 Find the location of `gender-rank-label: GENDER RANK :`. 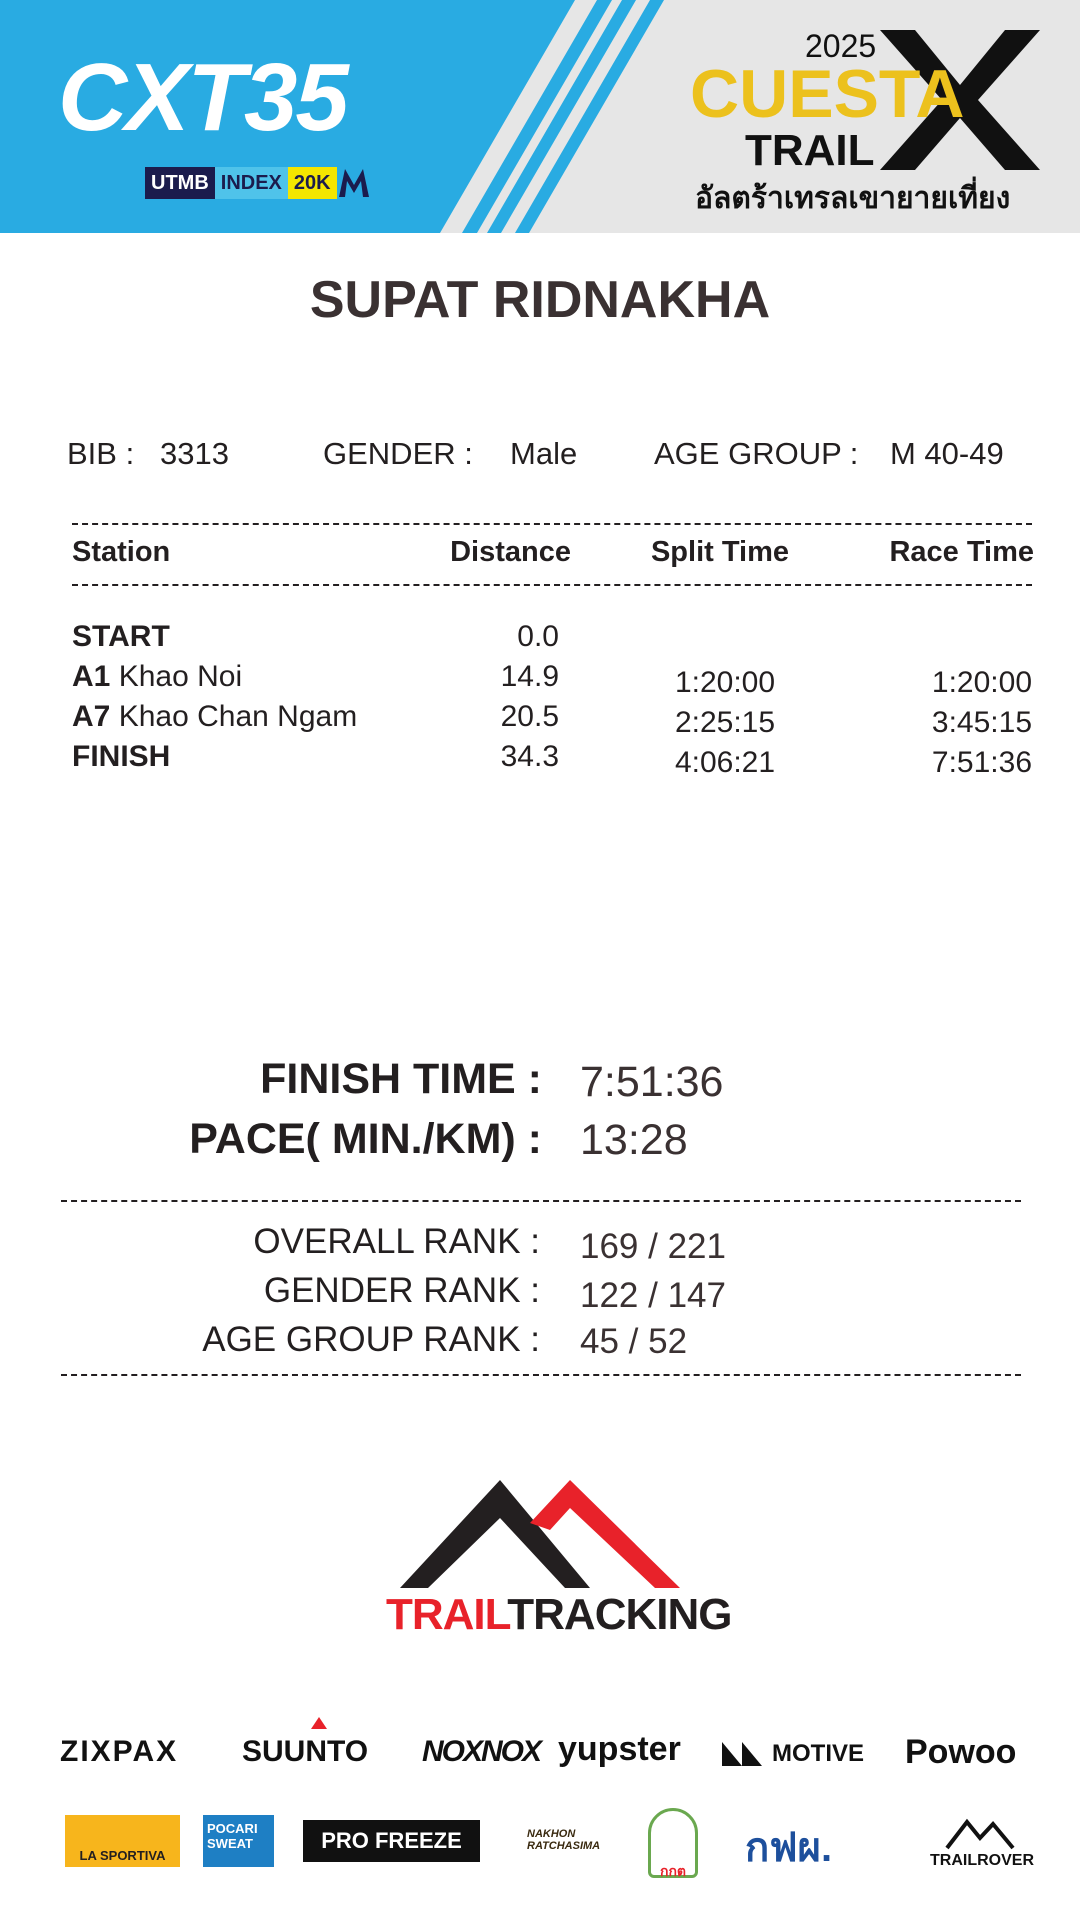

gender-rank-label: GENDER RANK : is located at coordinates (401, 1290).